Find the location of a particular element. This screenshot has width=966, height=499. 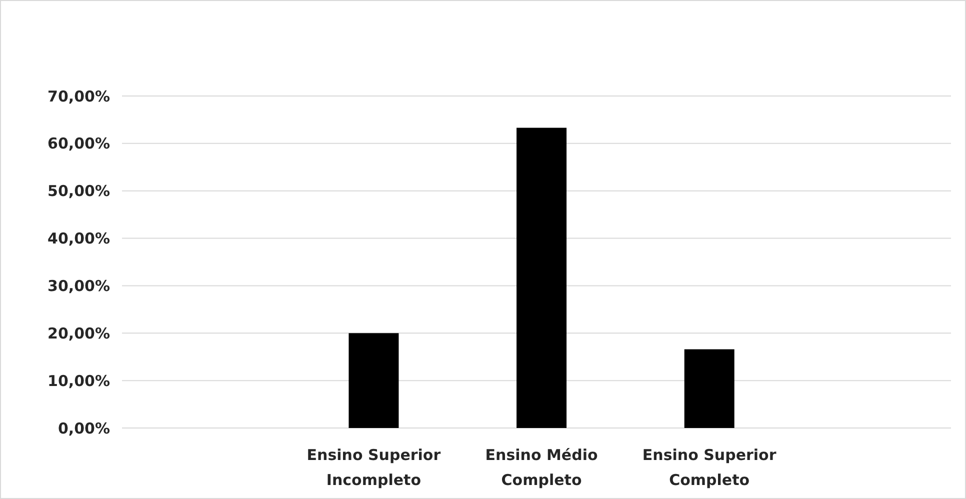

y-tick-label: 70,00% is located at coordinates (79, 96).